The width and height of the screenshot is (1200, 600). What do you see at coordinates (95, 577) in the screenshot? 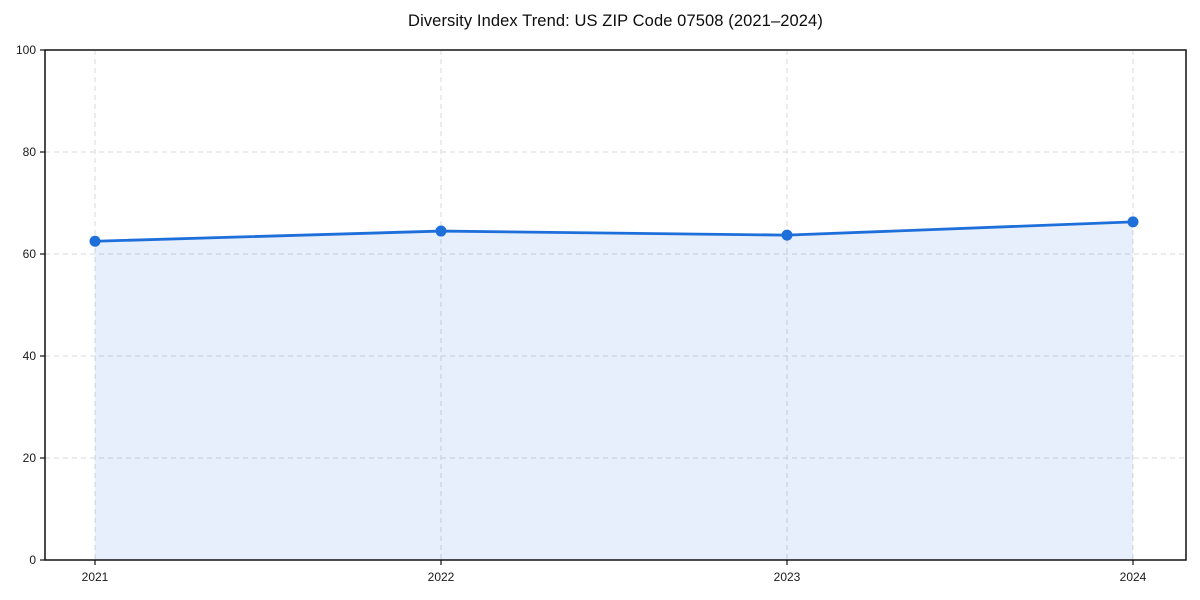
I see `x-tick-label: 2021` at bounding box center [95, 577].